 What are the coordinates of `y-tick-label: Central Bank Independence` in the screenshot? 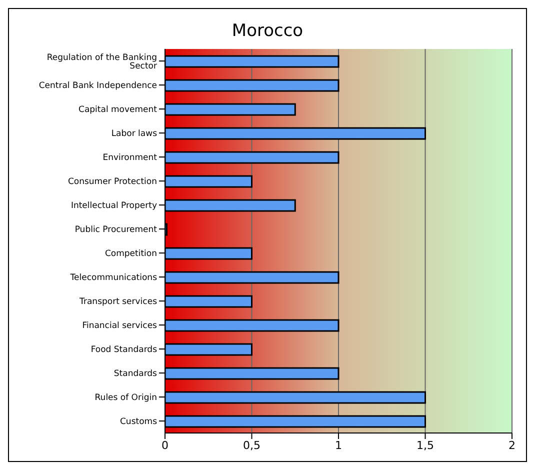 It's located at (97, 86).